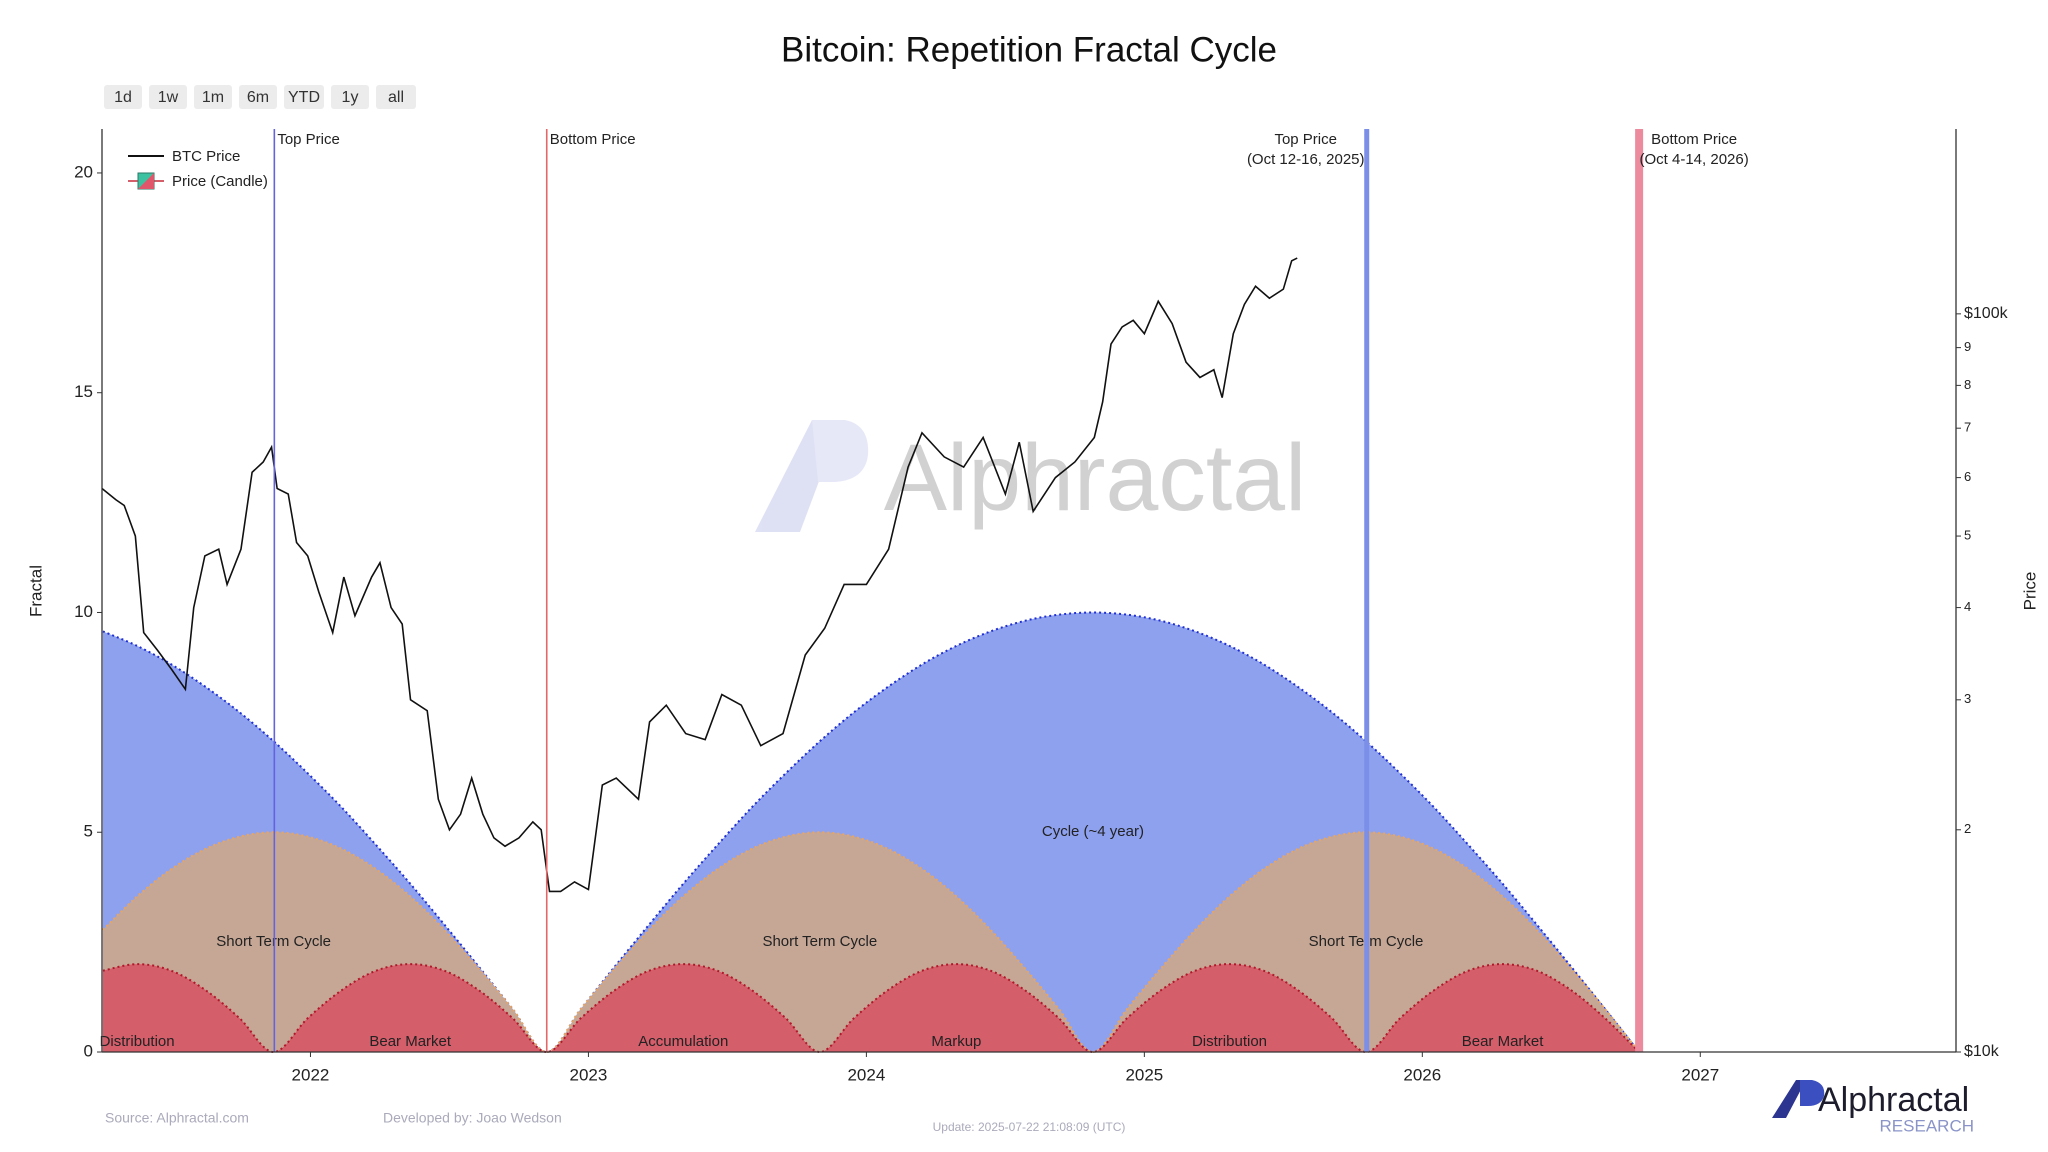 Image resolution: width=2048 pixels, height=1152 pixels. I want to click on y-tick-label: 0, so click(88, 1050).